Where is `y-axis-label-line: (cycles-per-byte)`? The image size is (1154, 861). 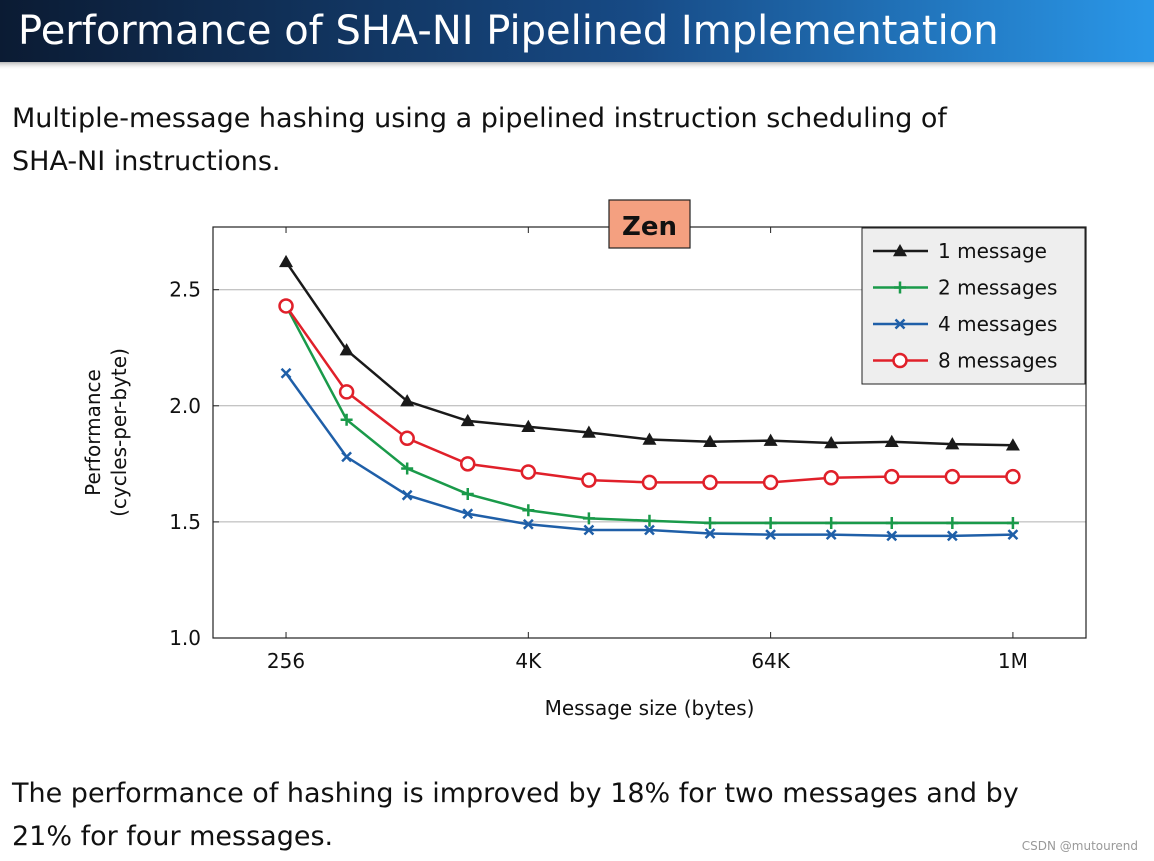 y-axis-label-line: (cycles-per-byte) is located at coordinates (119, 432).